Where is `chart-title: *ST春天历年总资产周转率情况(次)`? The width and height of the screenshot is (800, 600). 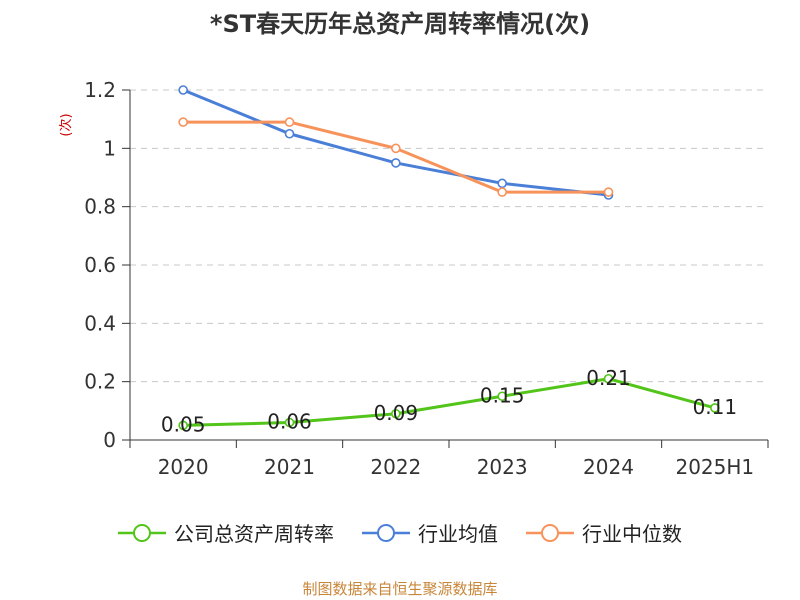 chart-title: *ST春天历年总资产周转率情况(次) is located at coordinates (400, 24).